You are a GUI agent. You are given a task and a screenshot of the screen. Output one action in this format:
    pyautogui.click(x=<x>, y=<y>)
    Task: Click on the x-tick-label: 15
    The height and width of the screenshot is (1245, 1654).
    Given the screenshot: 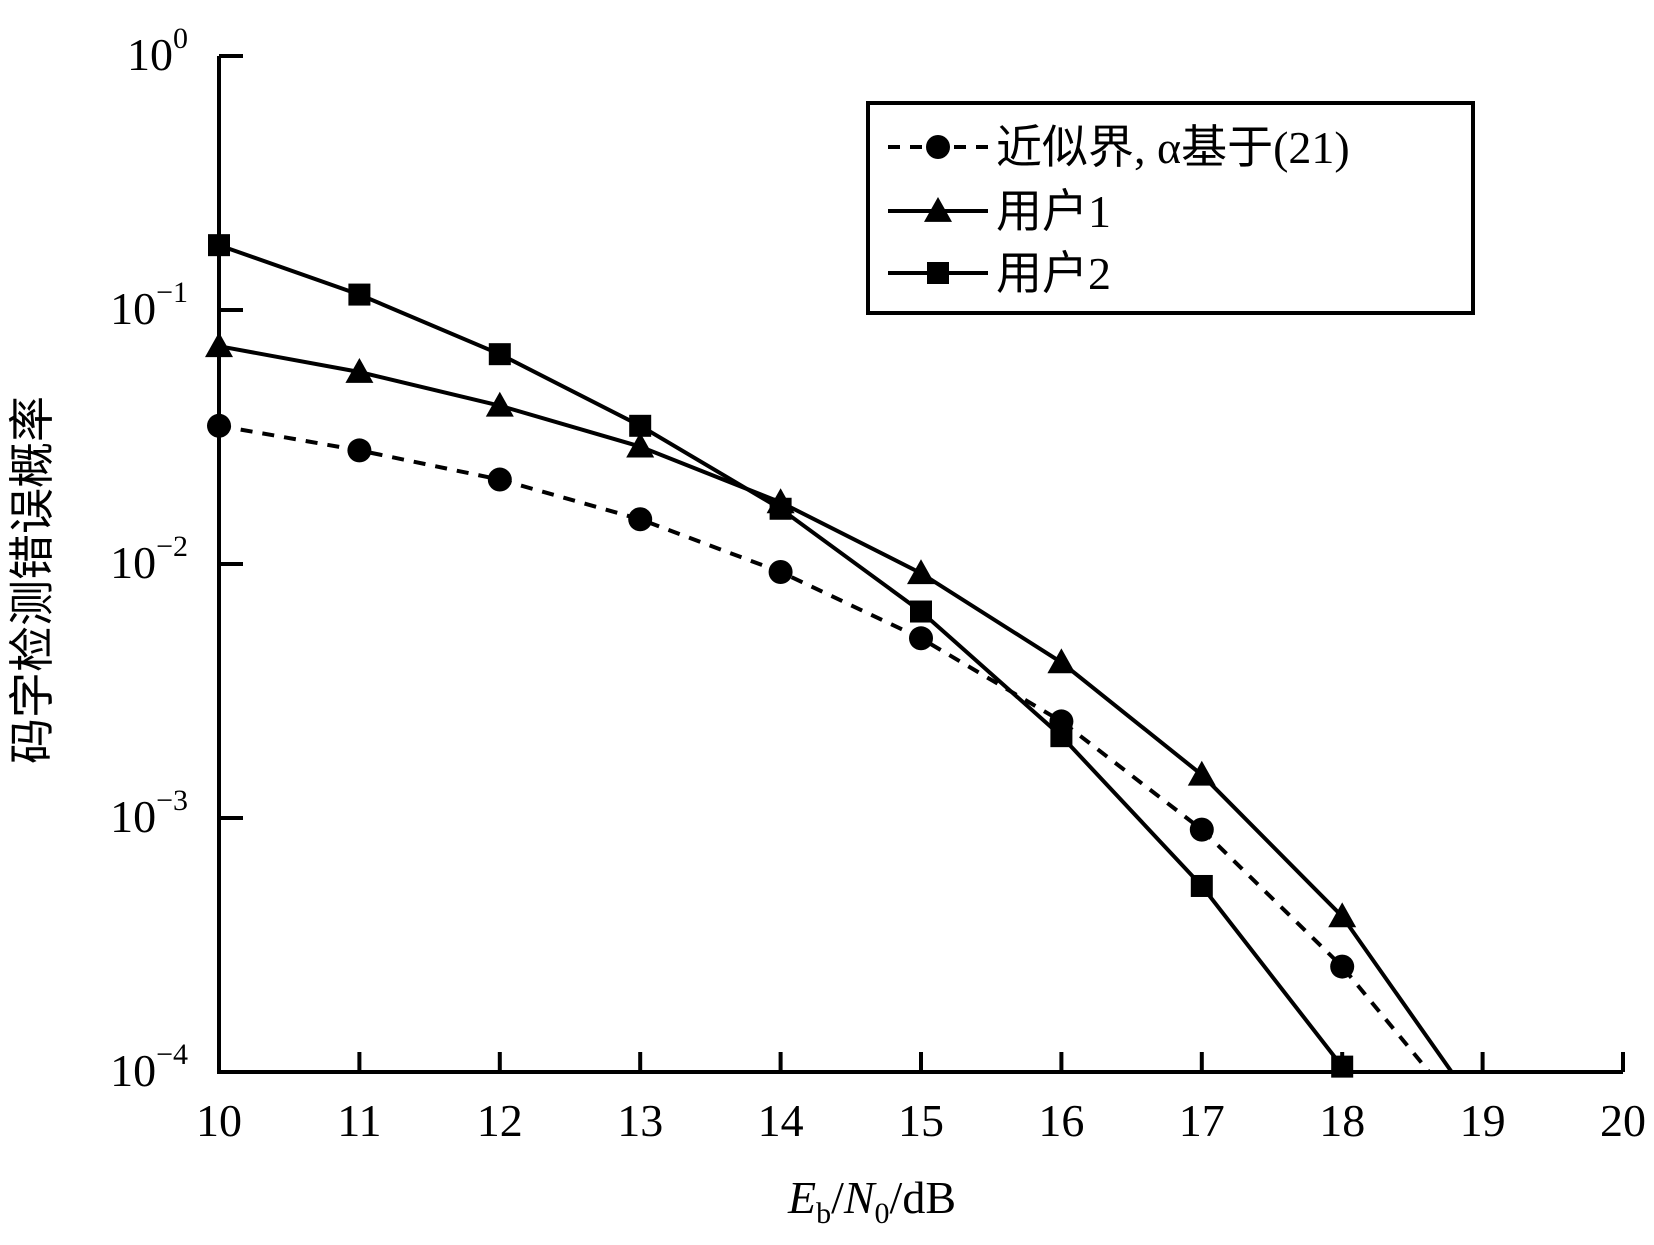 What is the action you would take?
    pyautogui.click(x=921, y=1120)
    